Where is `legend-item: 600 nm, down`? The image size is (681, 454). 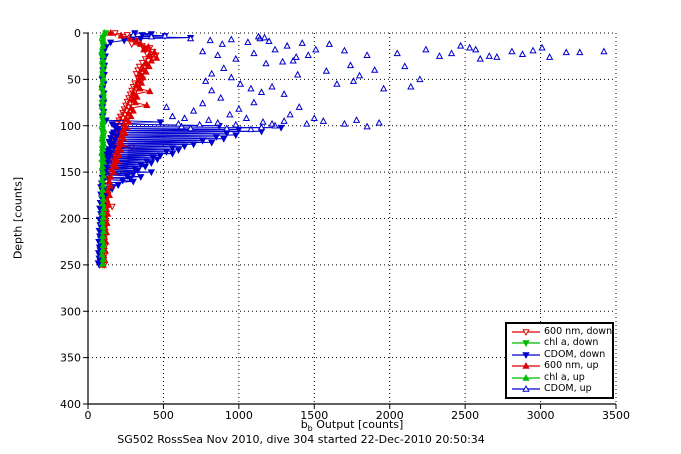 legend-item: 600 nm, down is located at coordinates (561, 331).